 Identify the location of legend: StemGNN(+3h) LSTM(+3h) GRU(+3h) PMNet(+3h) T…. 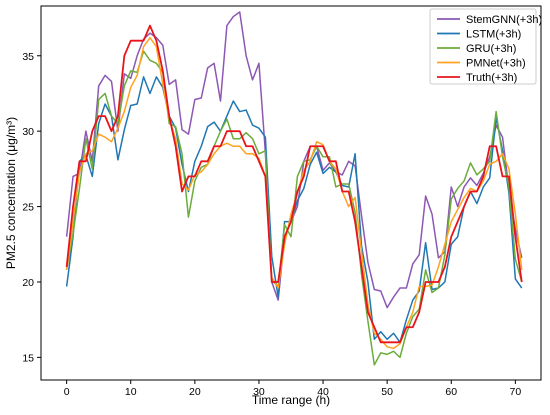
(485, 46).